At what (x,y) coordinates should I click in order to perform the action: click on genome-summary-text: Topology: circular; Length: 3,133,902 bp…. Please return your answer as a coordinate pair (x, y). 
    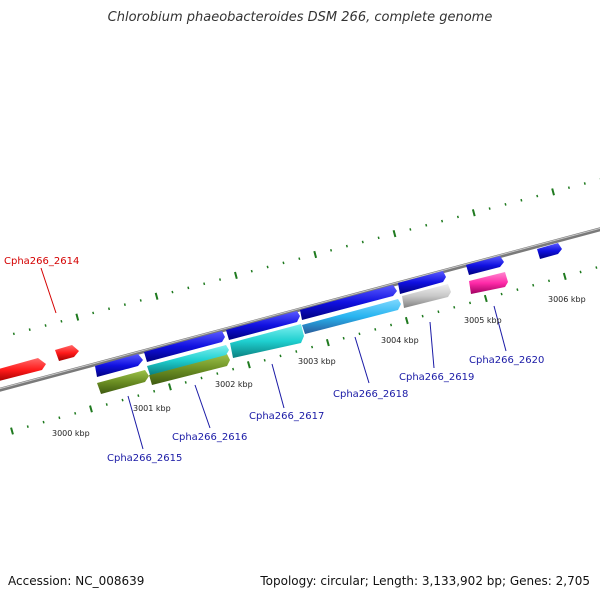
    Looking at the image, I should click on (425, 581).